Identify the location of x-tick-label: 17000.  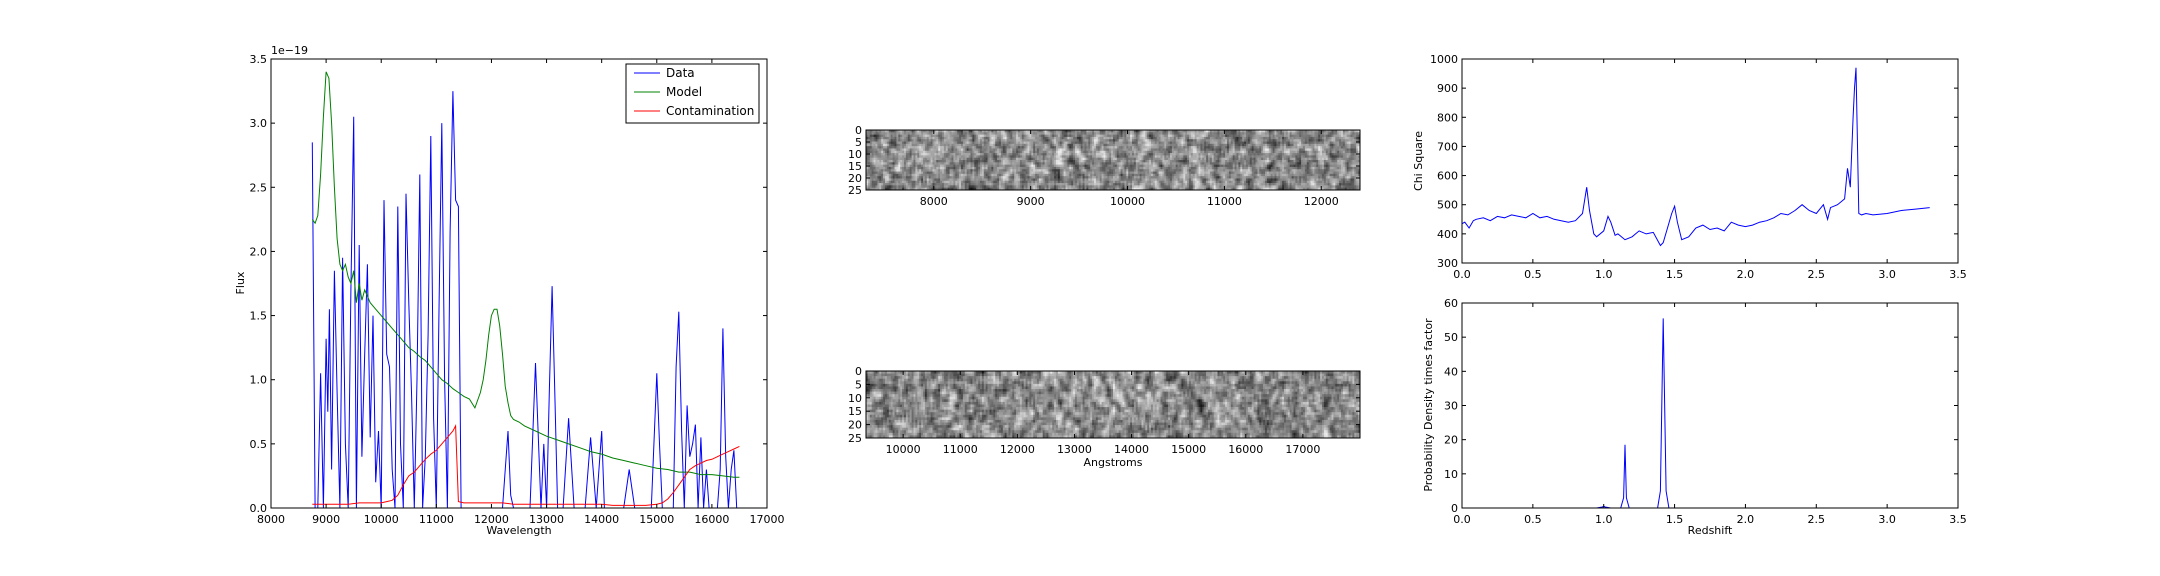
(767, 519).